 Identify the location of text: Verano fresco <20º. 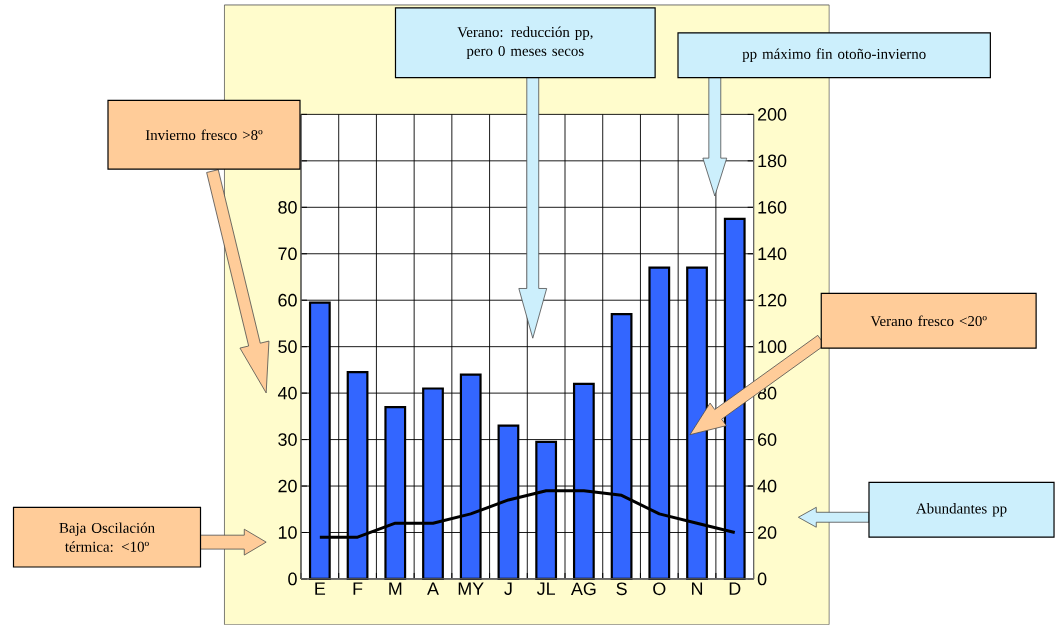
(928, 321).